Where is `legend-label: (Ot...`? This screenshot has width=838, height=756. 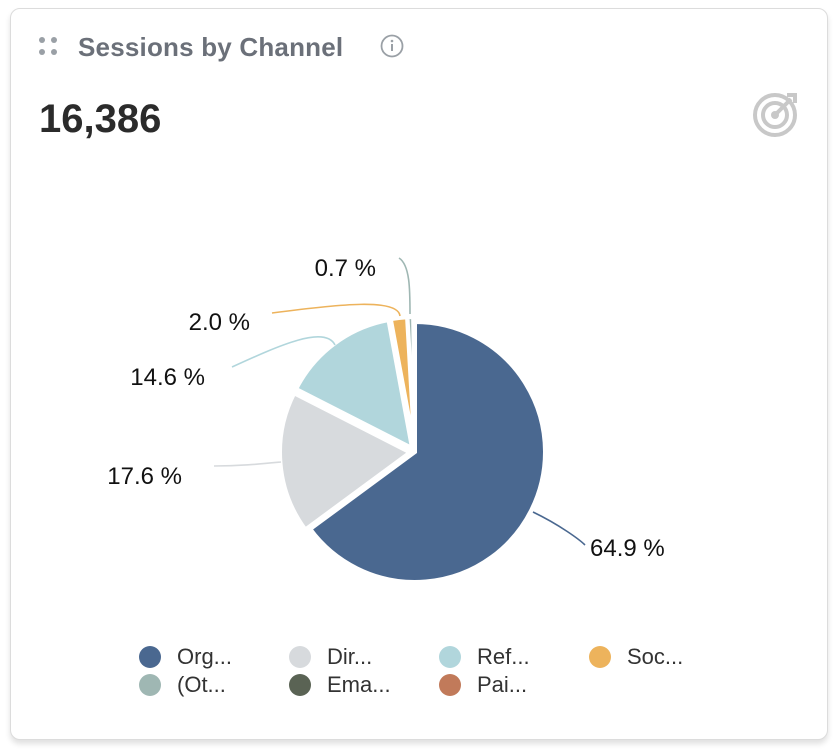 legend-label: (Ot... is located at coordinates (201, 684).